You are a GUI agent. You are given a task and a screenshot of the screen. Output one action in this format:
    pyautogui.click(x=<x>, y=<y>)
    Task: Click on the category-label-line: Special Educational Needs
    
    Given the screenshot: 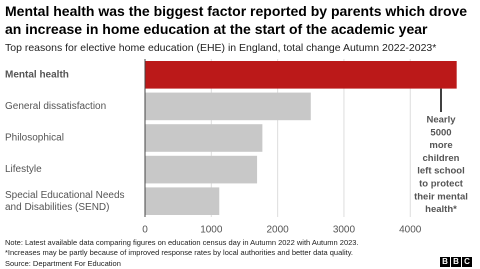 What is the action you would take?
    pyautogui.click(x=65, y=195)
    